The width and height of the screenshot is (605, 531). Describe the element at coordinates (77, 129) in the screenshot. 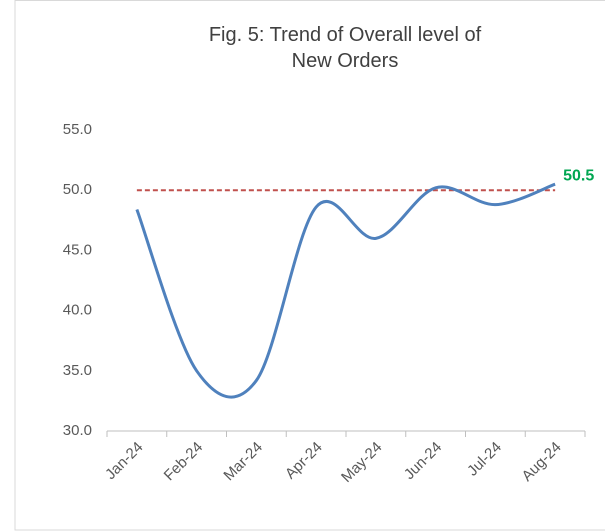

I see `y-tick-label: 55.0` at that location.